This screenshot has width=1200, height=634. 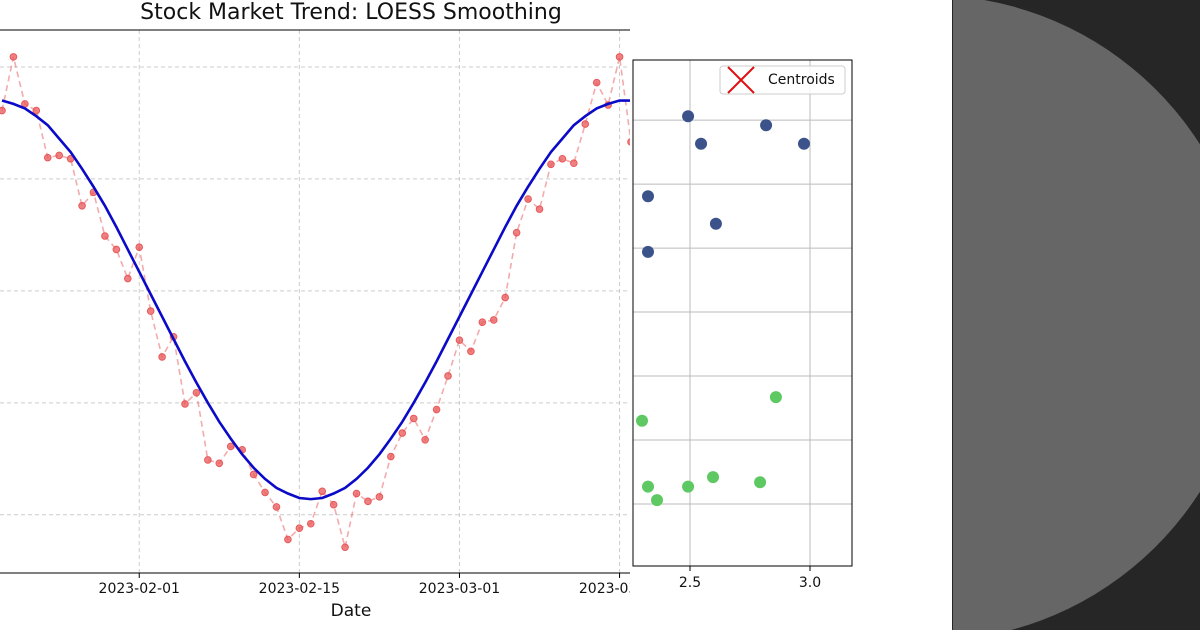 I want to click on x-tick-label: 2023-03-01, so click(x=459, y=589).